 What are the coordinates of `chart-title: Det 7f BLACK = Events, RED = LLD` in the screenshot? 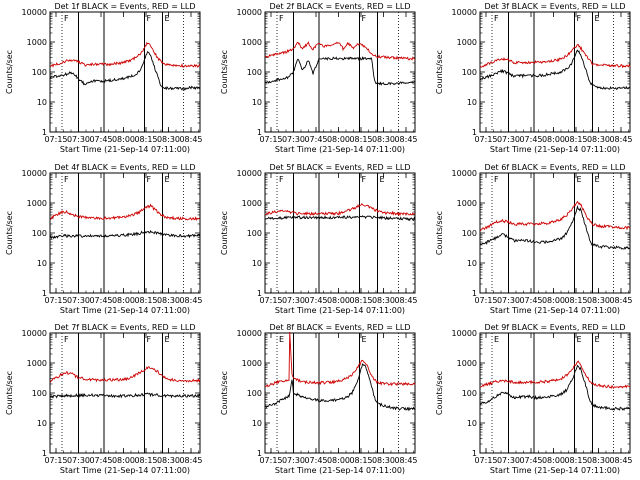 It's located at (124, 327).